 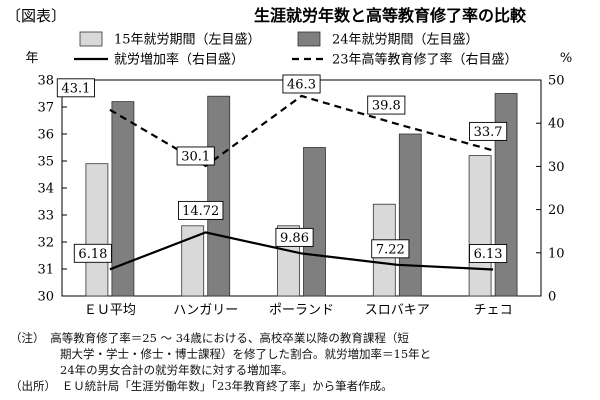 What do you see at coordinates (205, 310) in the screenshot?
I see `category-label: ハンガリー` at bounding box center [205, 310].